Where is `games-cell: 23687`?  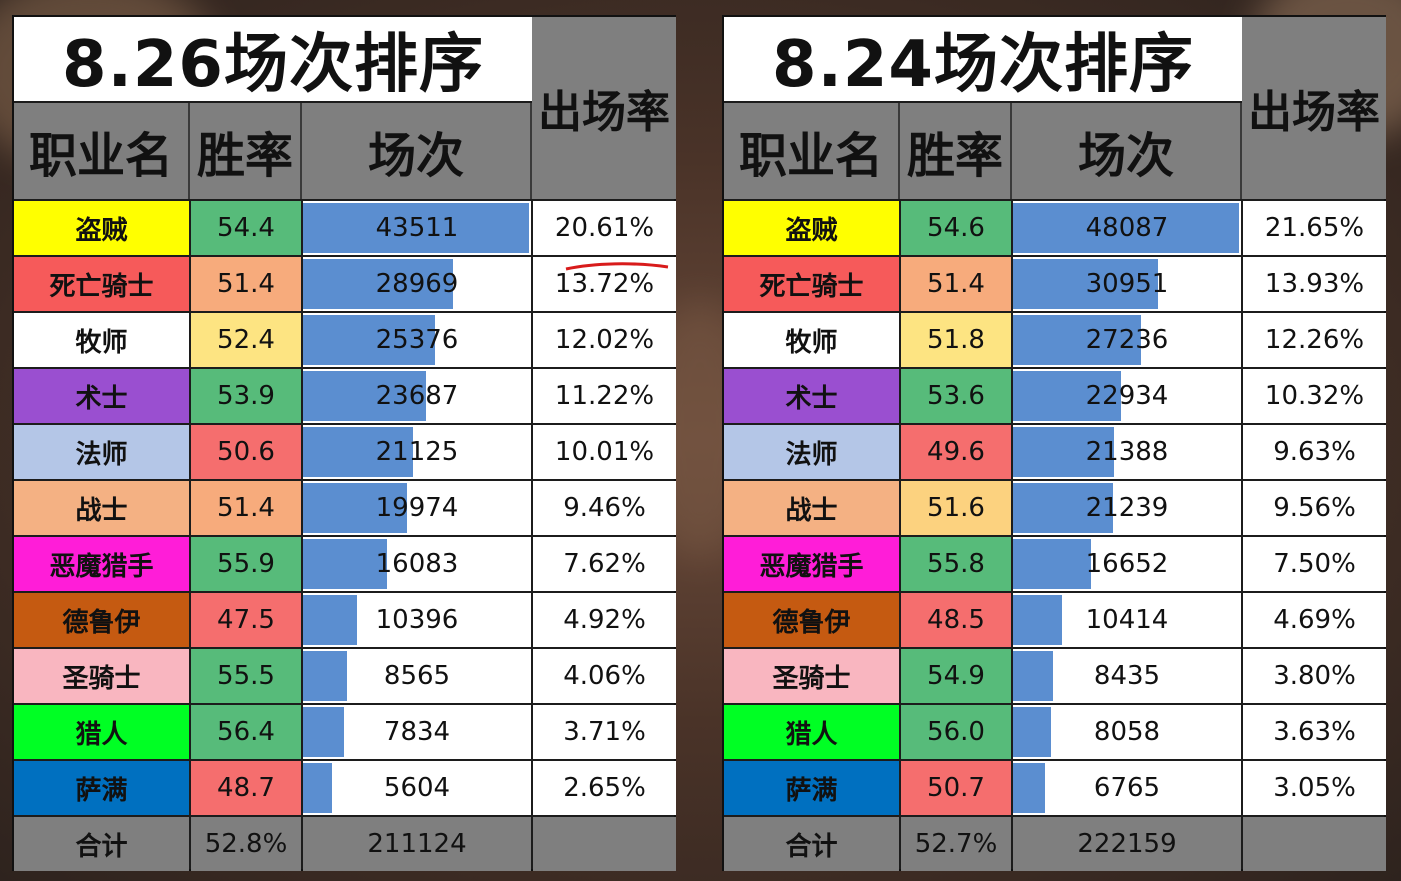 games-cell: 23687 is located at coordinates (417, 396).